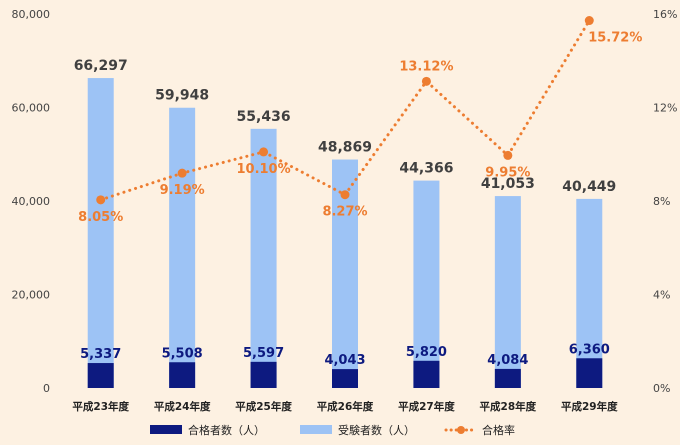 This screenshot has width=680, height=445. Describe the element at coordinates (264, 117) in the screenshot. I see `examinee-value-label: 55,436` at that location.